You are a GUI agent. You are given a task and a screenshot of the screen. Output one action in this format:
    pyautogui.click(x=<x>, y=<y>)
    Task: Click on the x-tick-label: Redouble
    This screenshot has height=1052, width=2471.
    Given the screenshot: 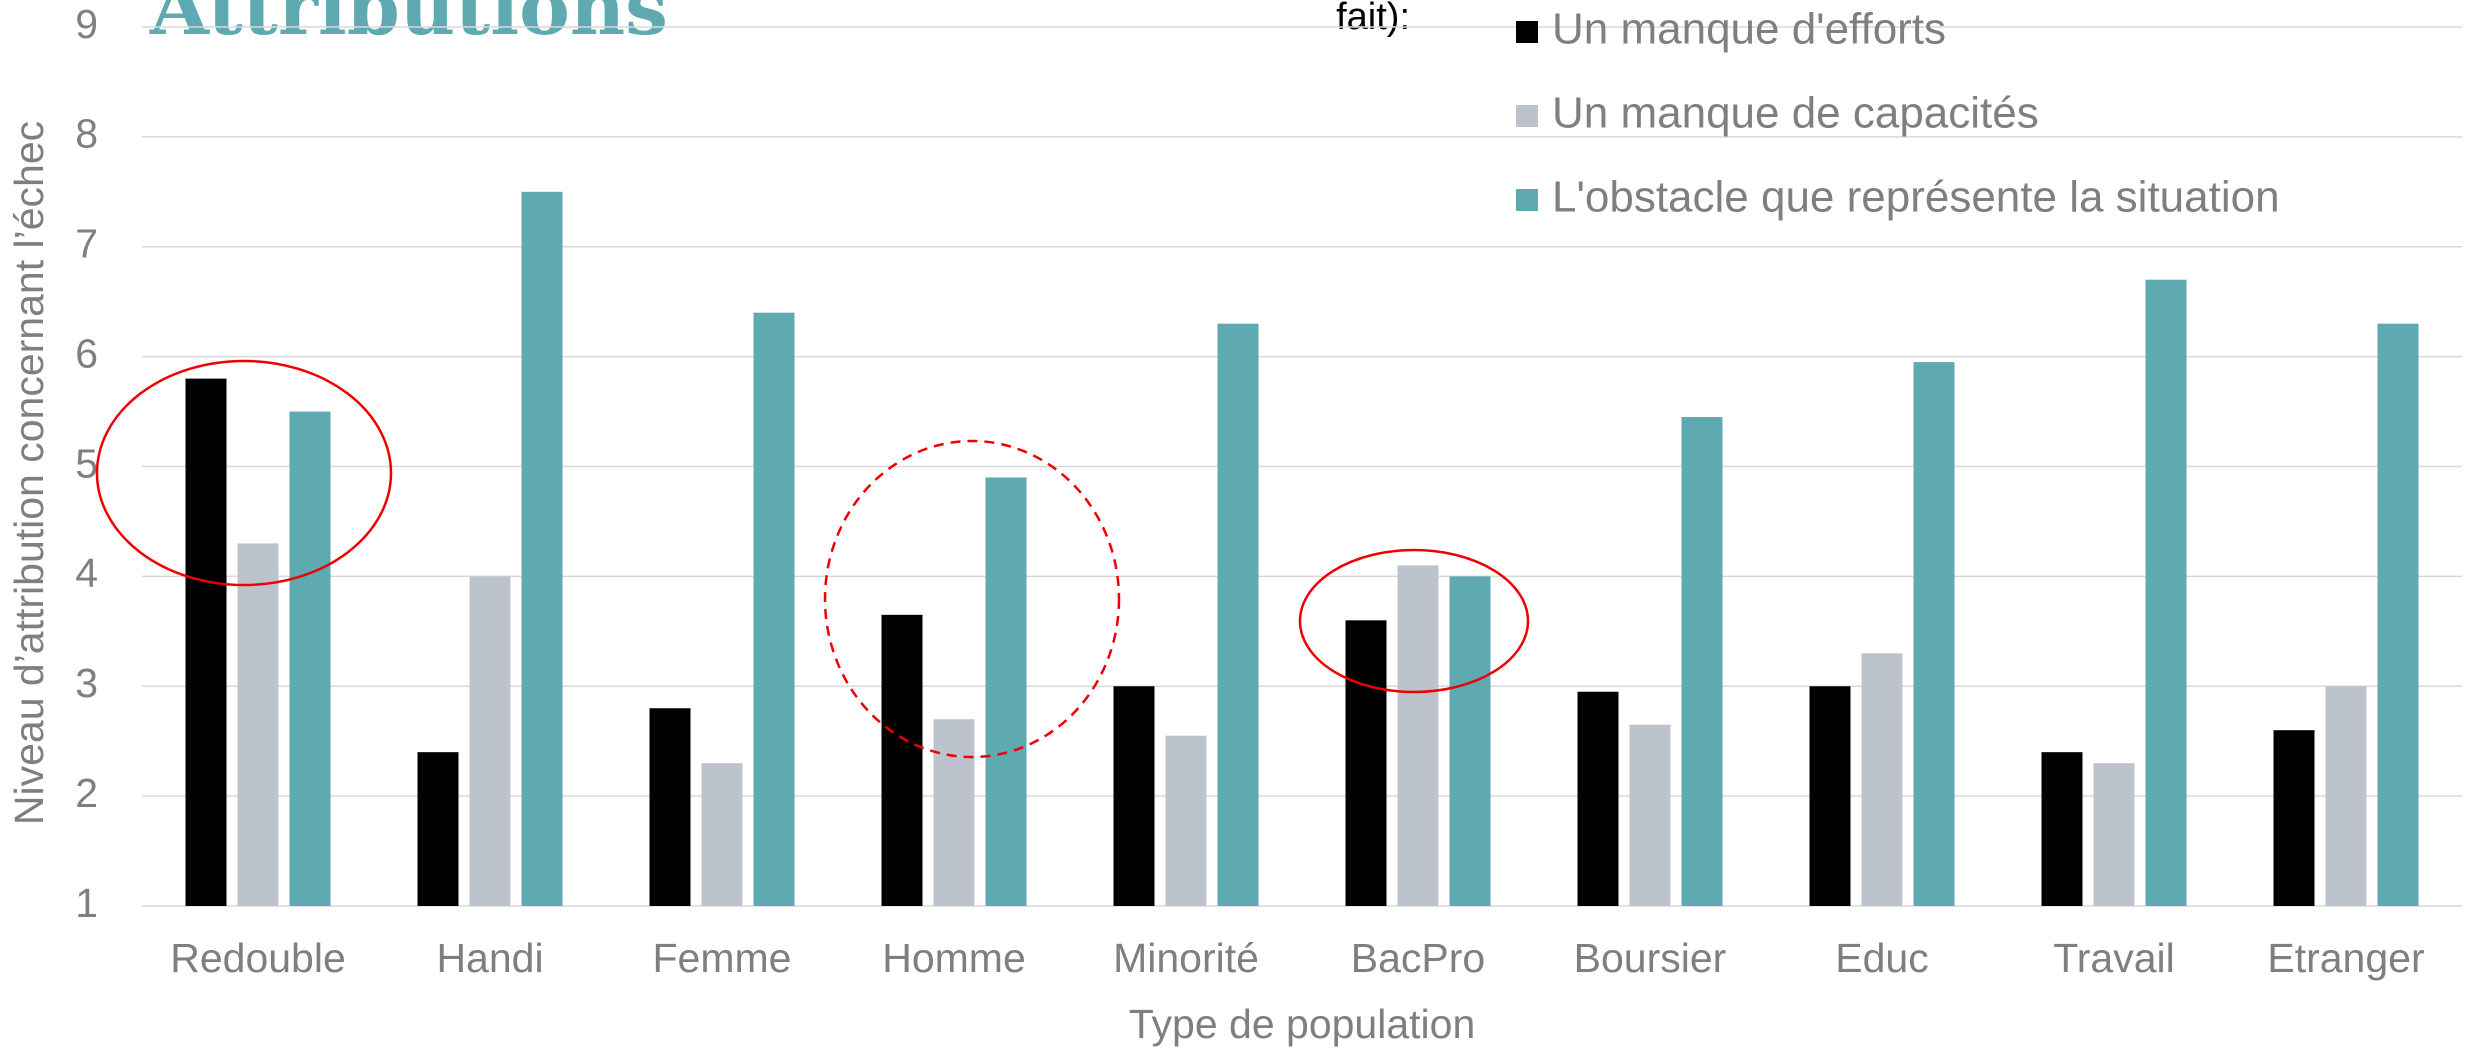 What is the action you would take?
    pyautogui.click(x=258, y=958)
    